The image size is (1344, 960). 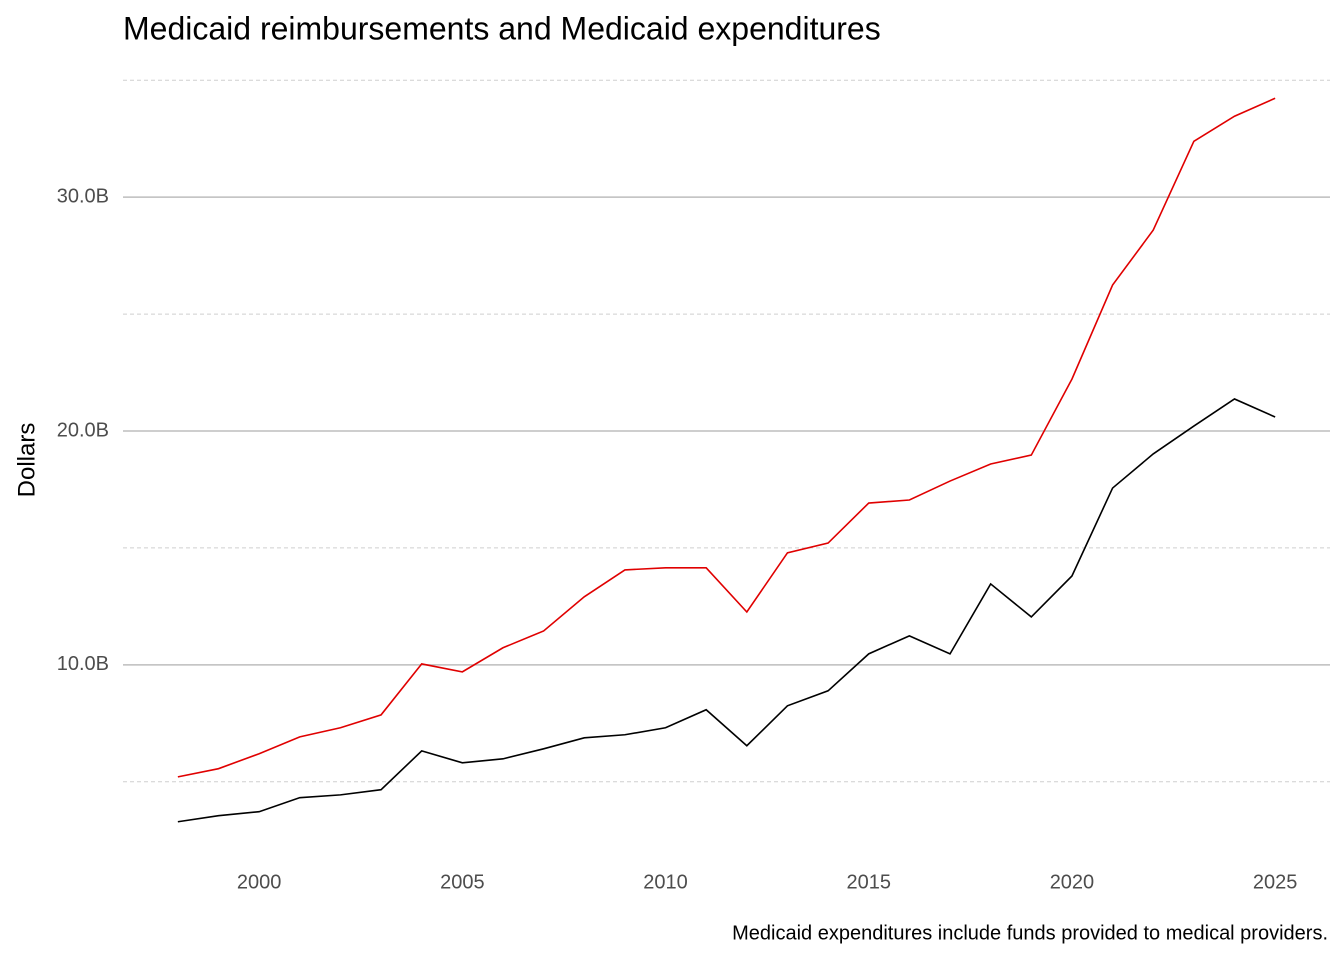 What do you see at coordinates (259, 882) in the screenshot?
I see `x-tick-label: 2000` at bounding box center [259, 882].